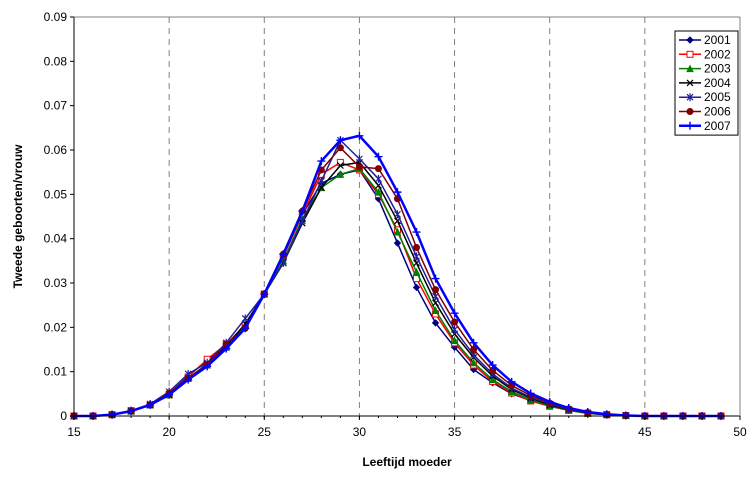  Describe the element at coordinates (717, 126) in the screenshot. I see `legend-label: 2007` at that location.